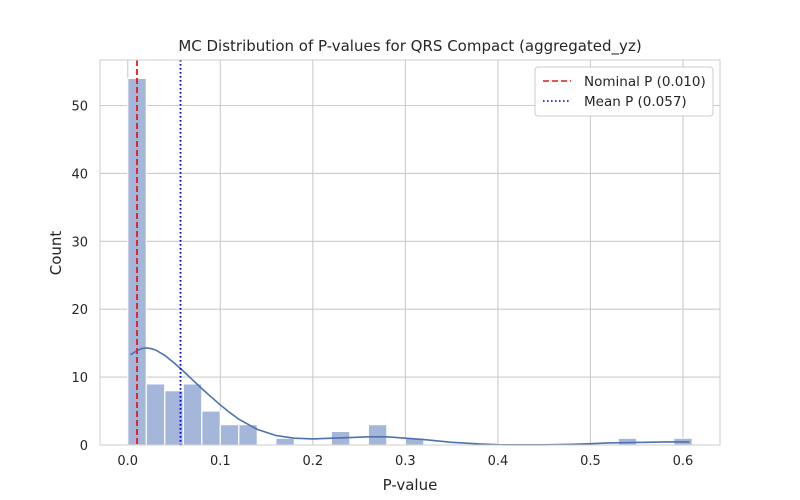 This screenshot has height=500, width=800. What do you see at coordinates (159, 252) in the screenshot?
I see `reference-lines` at bounding box center [159, 252].